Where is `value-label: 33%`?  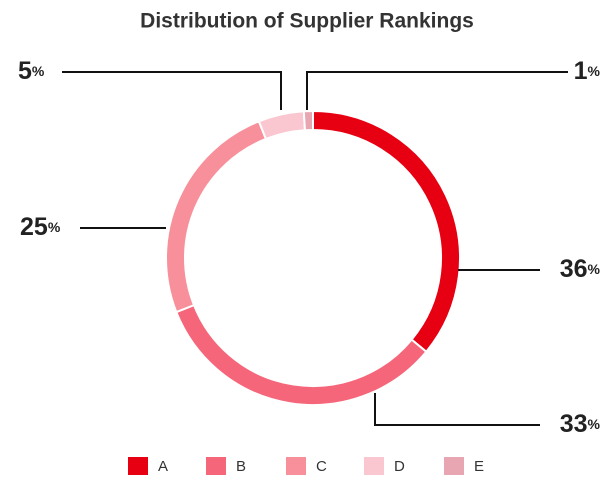 value-label: 33% is located at coordinates (580, 424).